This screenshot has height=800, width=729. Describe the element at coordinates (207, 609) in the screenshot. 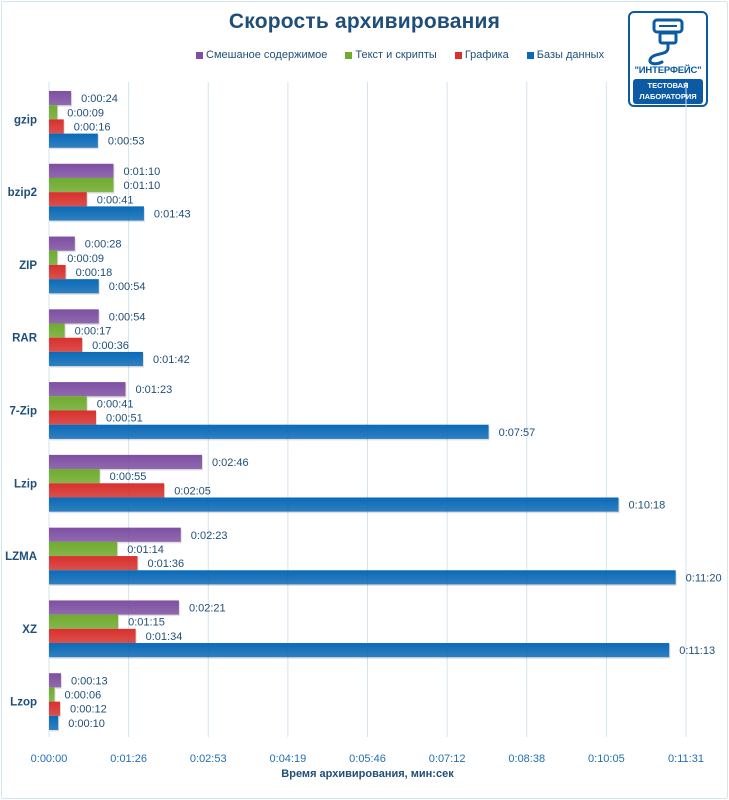

I see `data-label: 0:02:21` at that location.